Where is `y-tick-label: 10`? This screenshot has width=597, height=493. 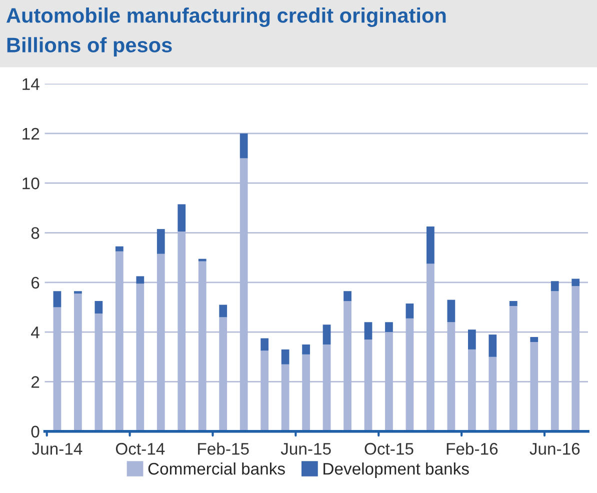
y-tick-label: 10 is located at coordinates (31, 184).